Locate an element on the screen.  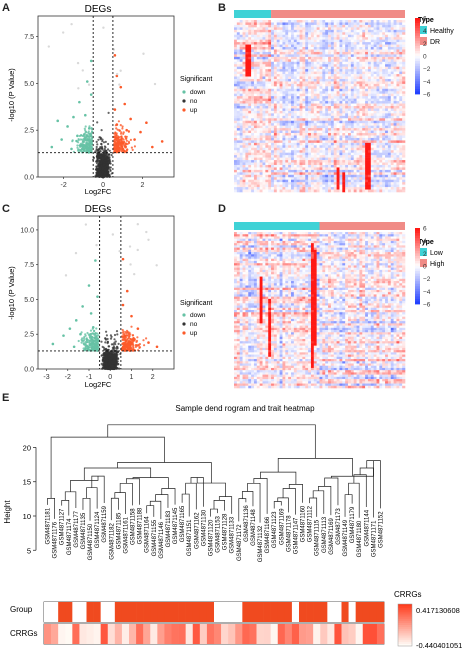
legend-label-down: down is located at coordinates (198, 92).